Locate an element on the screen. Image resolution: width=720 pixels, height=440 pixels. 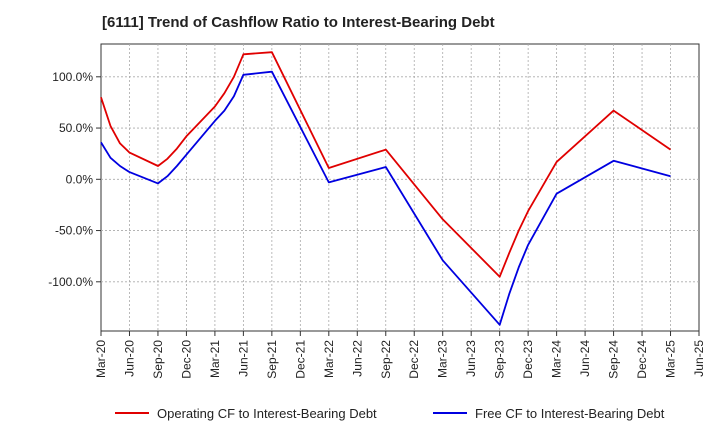
x-tick-label: Dec-22 is located at coordinates (414, 359).